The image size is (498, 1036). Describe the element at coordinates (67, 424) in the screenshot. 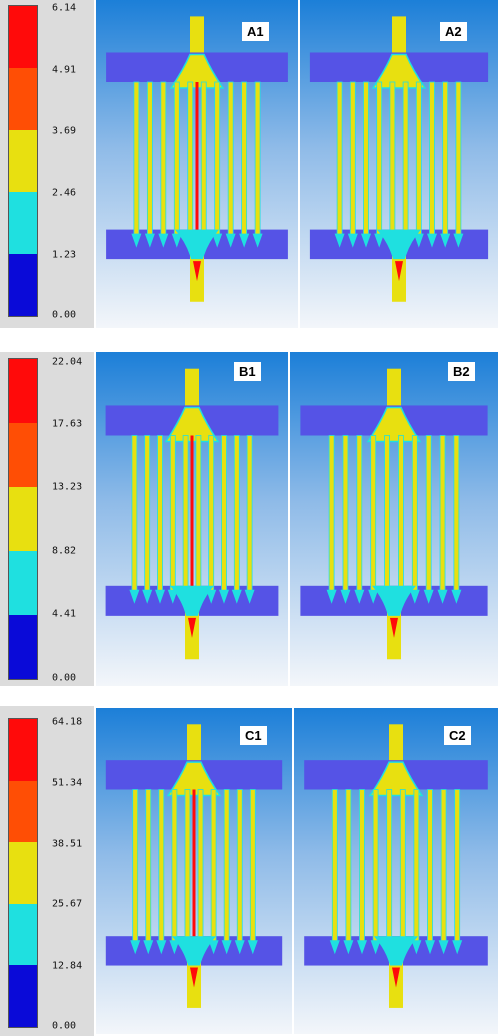

I see `tick-label: 17.63` at that location.